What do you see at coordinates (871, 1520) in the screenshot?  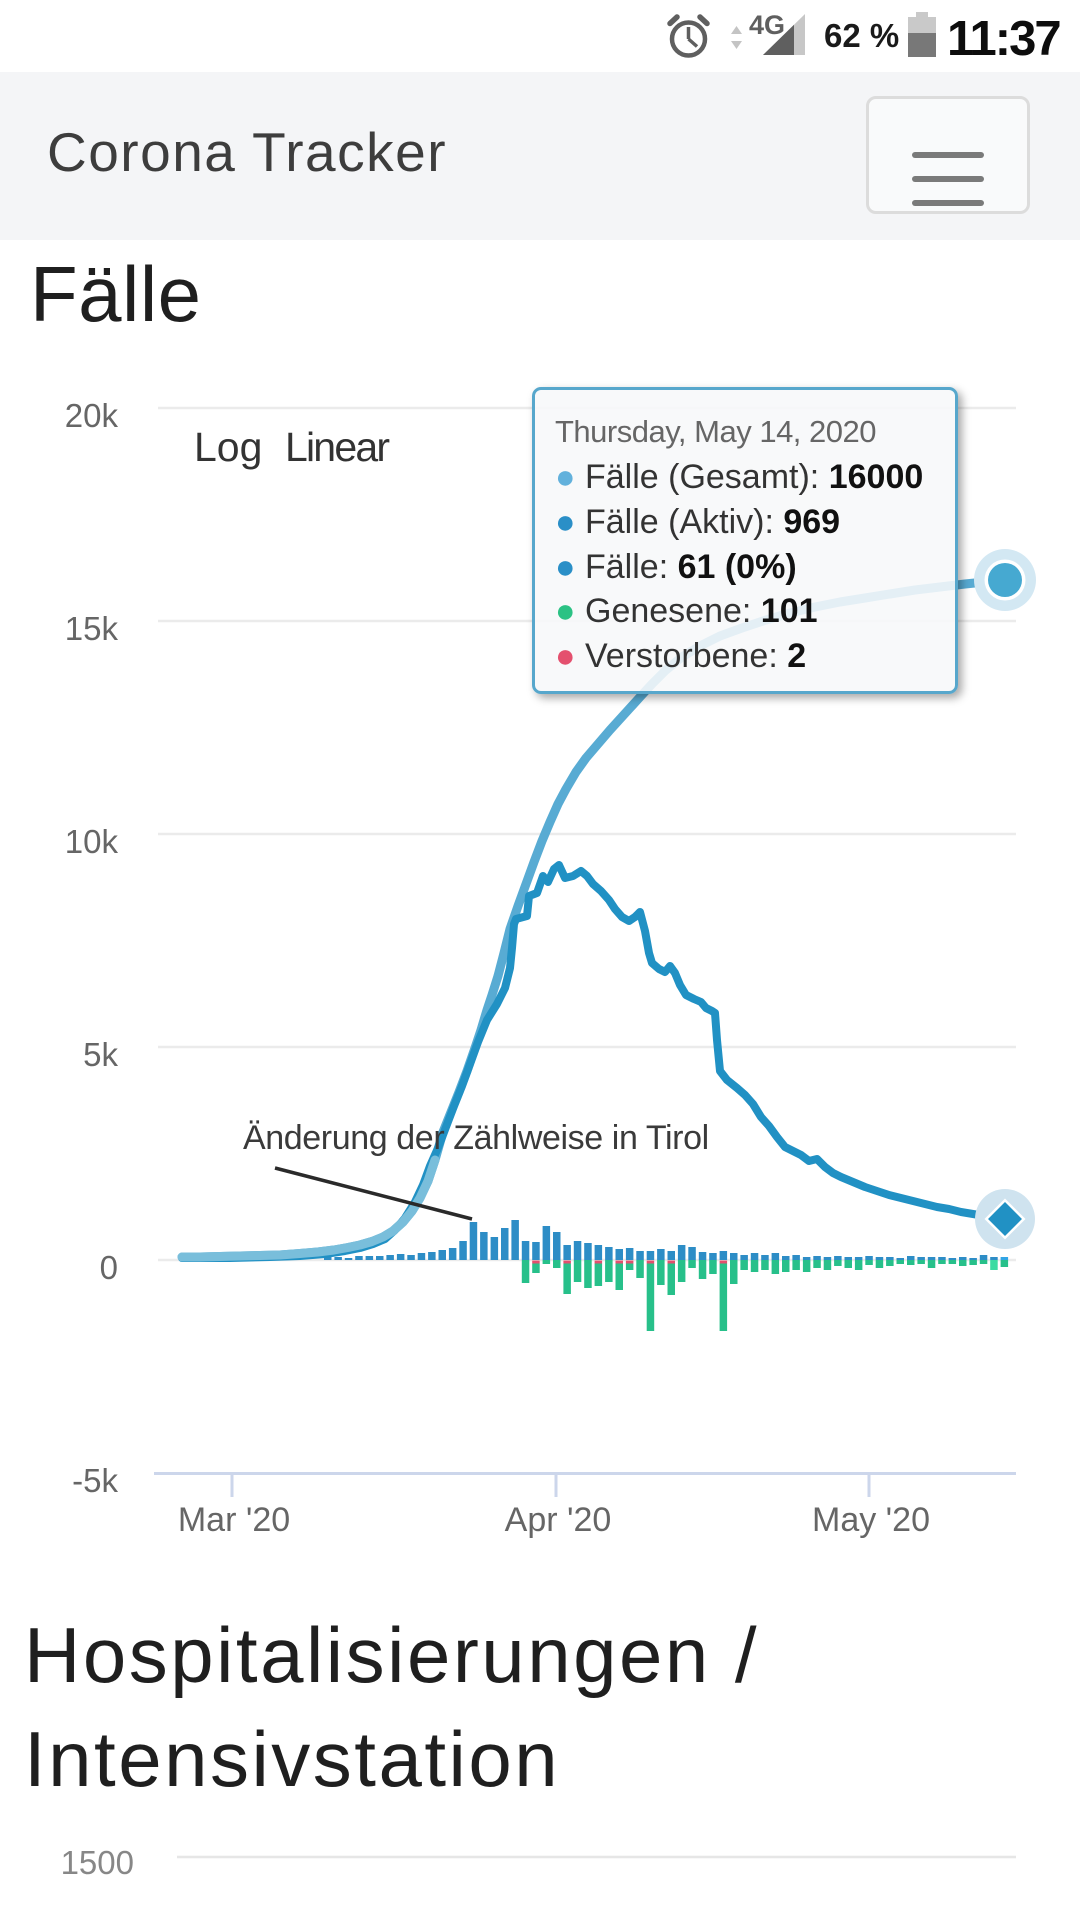 I see `svg-text: May '20` at bounding box center [871, 1520].